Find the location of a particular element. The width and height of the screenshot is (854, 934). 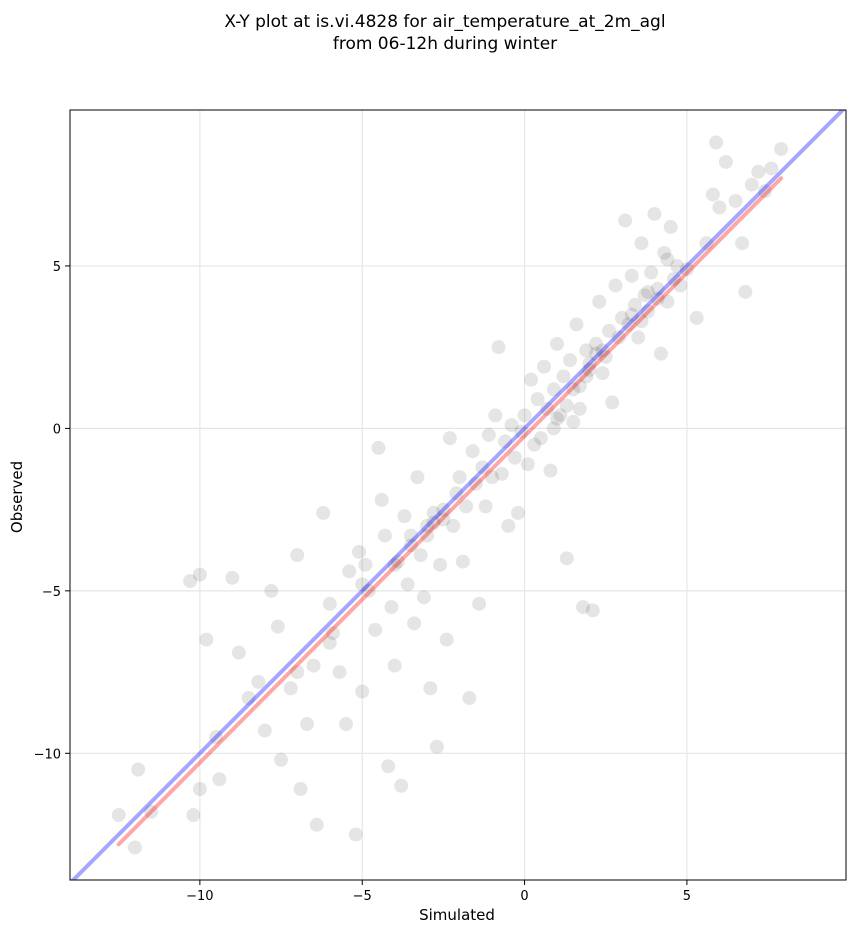

y-tick-label: 5 is located at coordinates (57, 267).